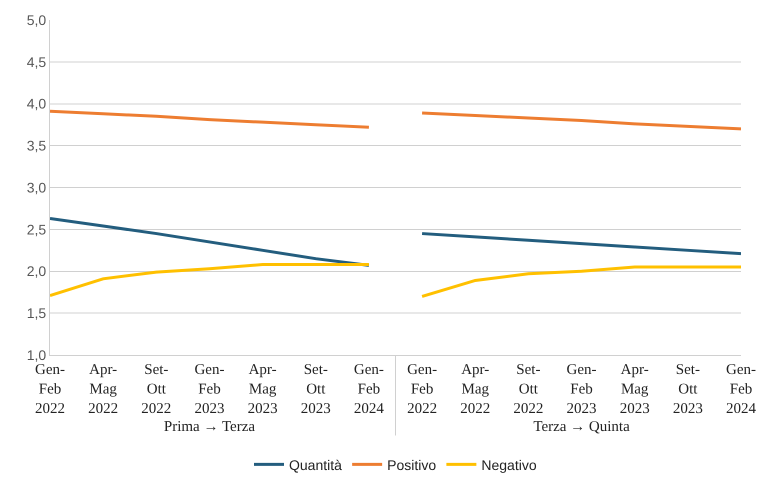  What do you see at coordinates (509, 464) in the screenshot?
I see `legend-label: Negativo` at bounding box center [509, 464].